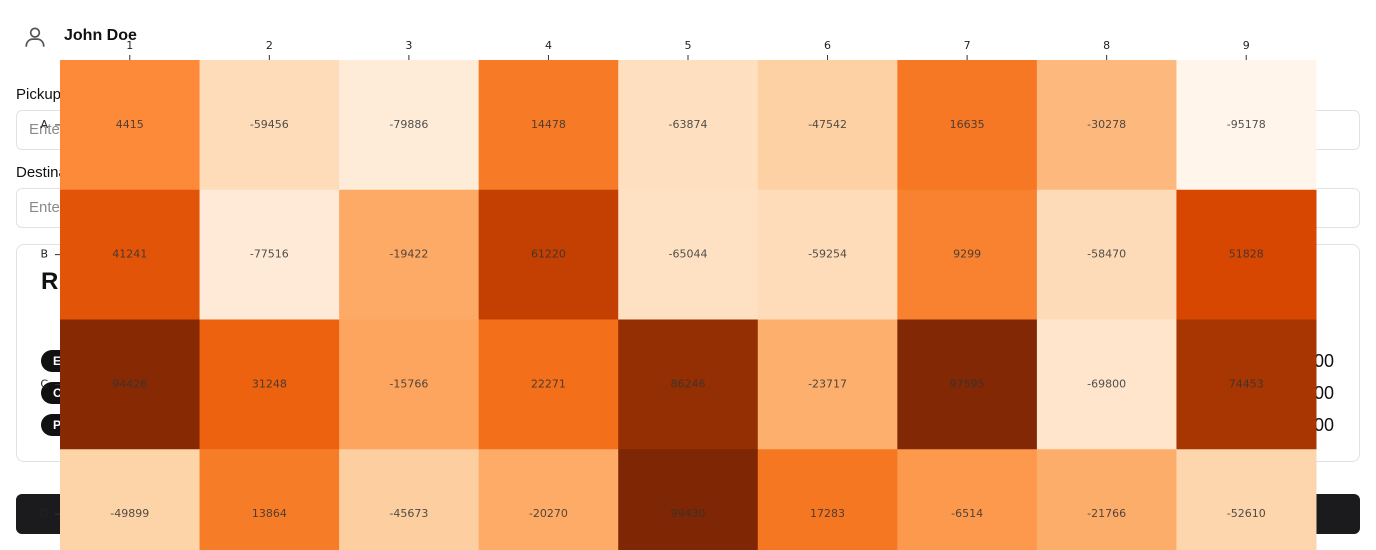 The width and height of the screenshot is (1376, 550). I want to click on cell-label: -79886, so click(408, 124).